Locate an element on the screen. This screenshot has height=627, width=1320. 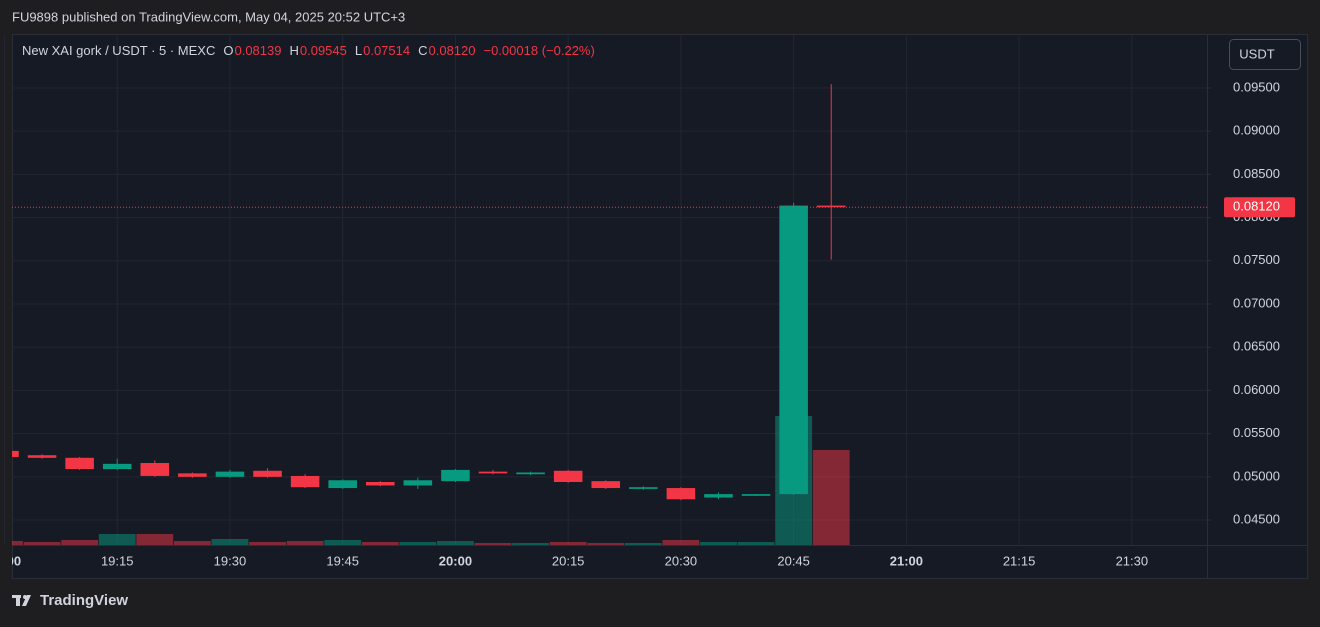
last-price-badge is located at coordinates (1259, 207).